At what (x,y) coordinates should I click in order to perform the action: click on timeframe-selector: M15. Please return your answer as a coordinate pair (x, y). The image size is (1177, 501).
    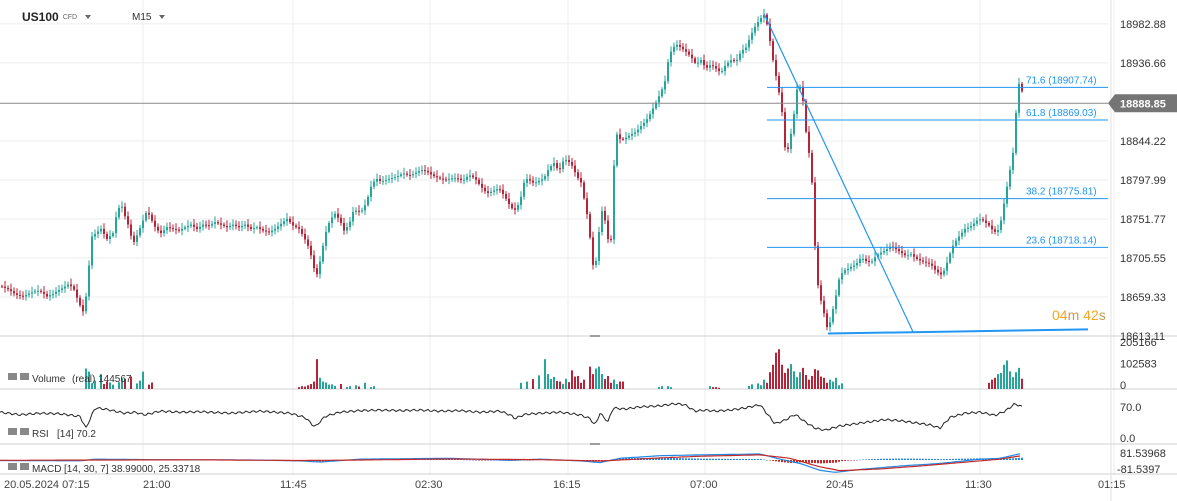
    Looking at the image, I should click on (149, 17).